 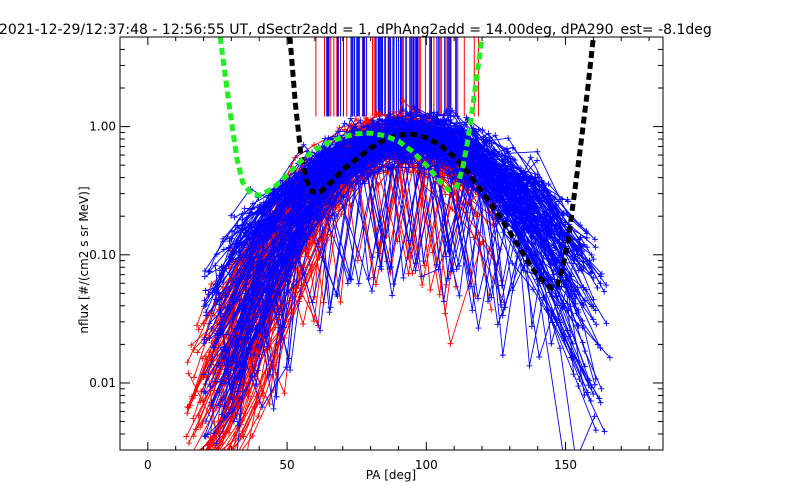 What do you see at coordinates (565, 465) in the screenshot?
I see `x-tick-label: 150` at bounding box center [565, 465].